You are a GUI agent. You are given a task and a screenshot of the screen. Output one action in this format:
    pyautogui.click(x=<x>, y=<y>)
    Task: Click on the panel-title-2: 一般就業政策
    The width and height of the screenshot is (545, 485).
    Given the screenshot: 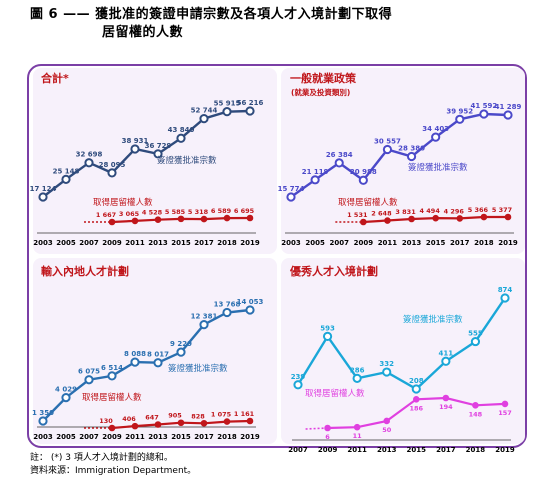 What is the action you would take?
    pyautogui.click(x=323, y=78)
    